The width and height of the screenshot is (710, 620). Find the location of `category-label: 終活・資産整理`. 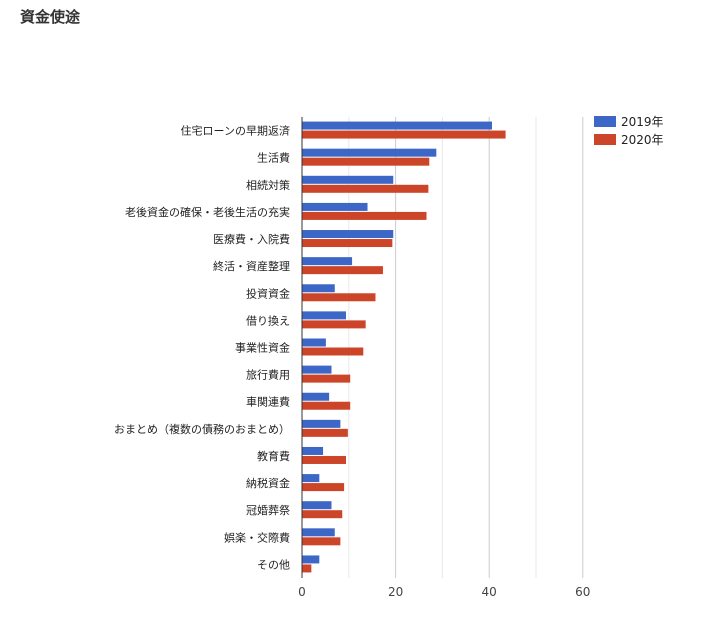

category-label: 終活・資産整理 is located at coordinates (251, 266).